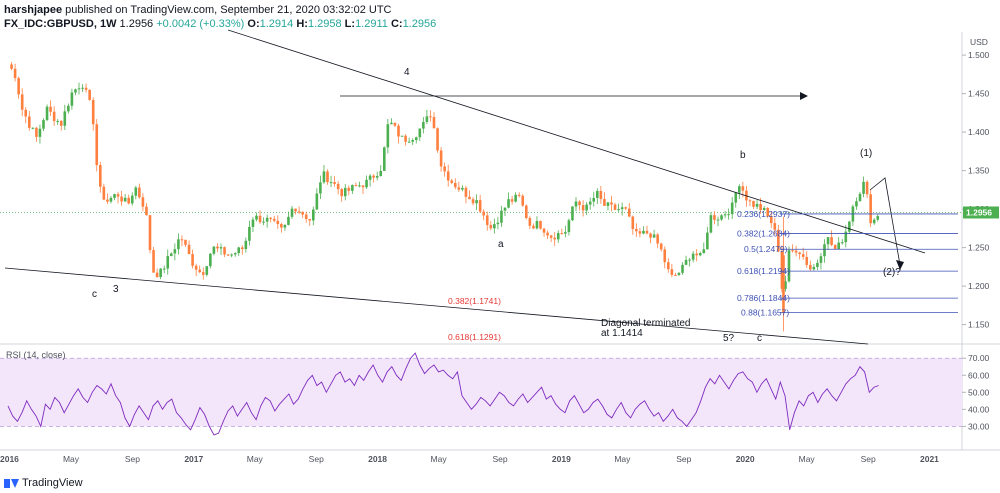 This screenshot has height=493, width=1000. I want to click on time-tick-label: 2021, so click(929, 459).